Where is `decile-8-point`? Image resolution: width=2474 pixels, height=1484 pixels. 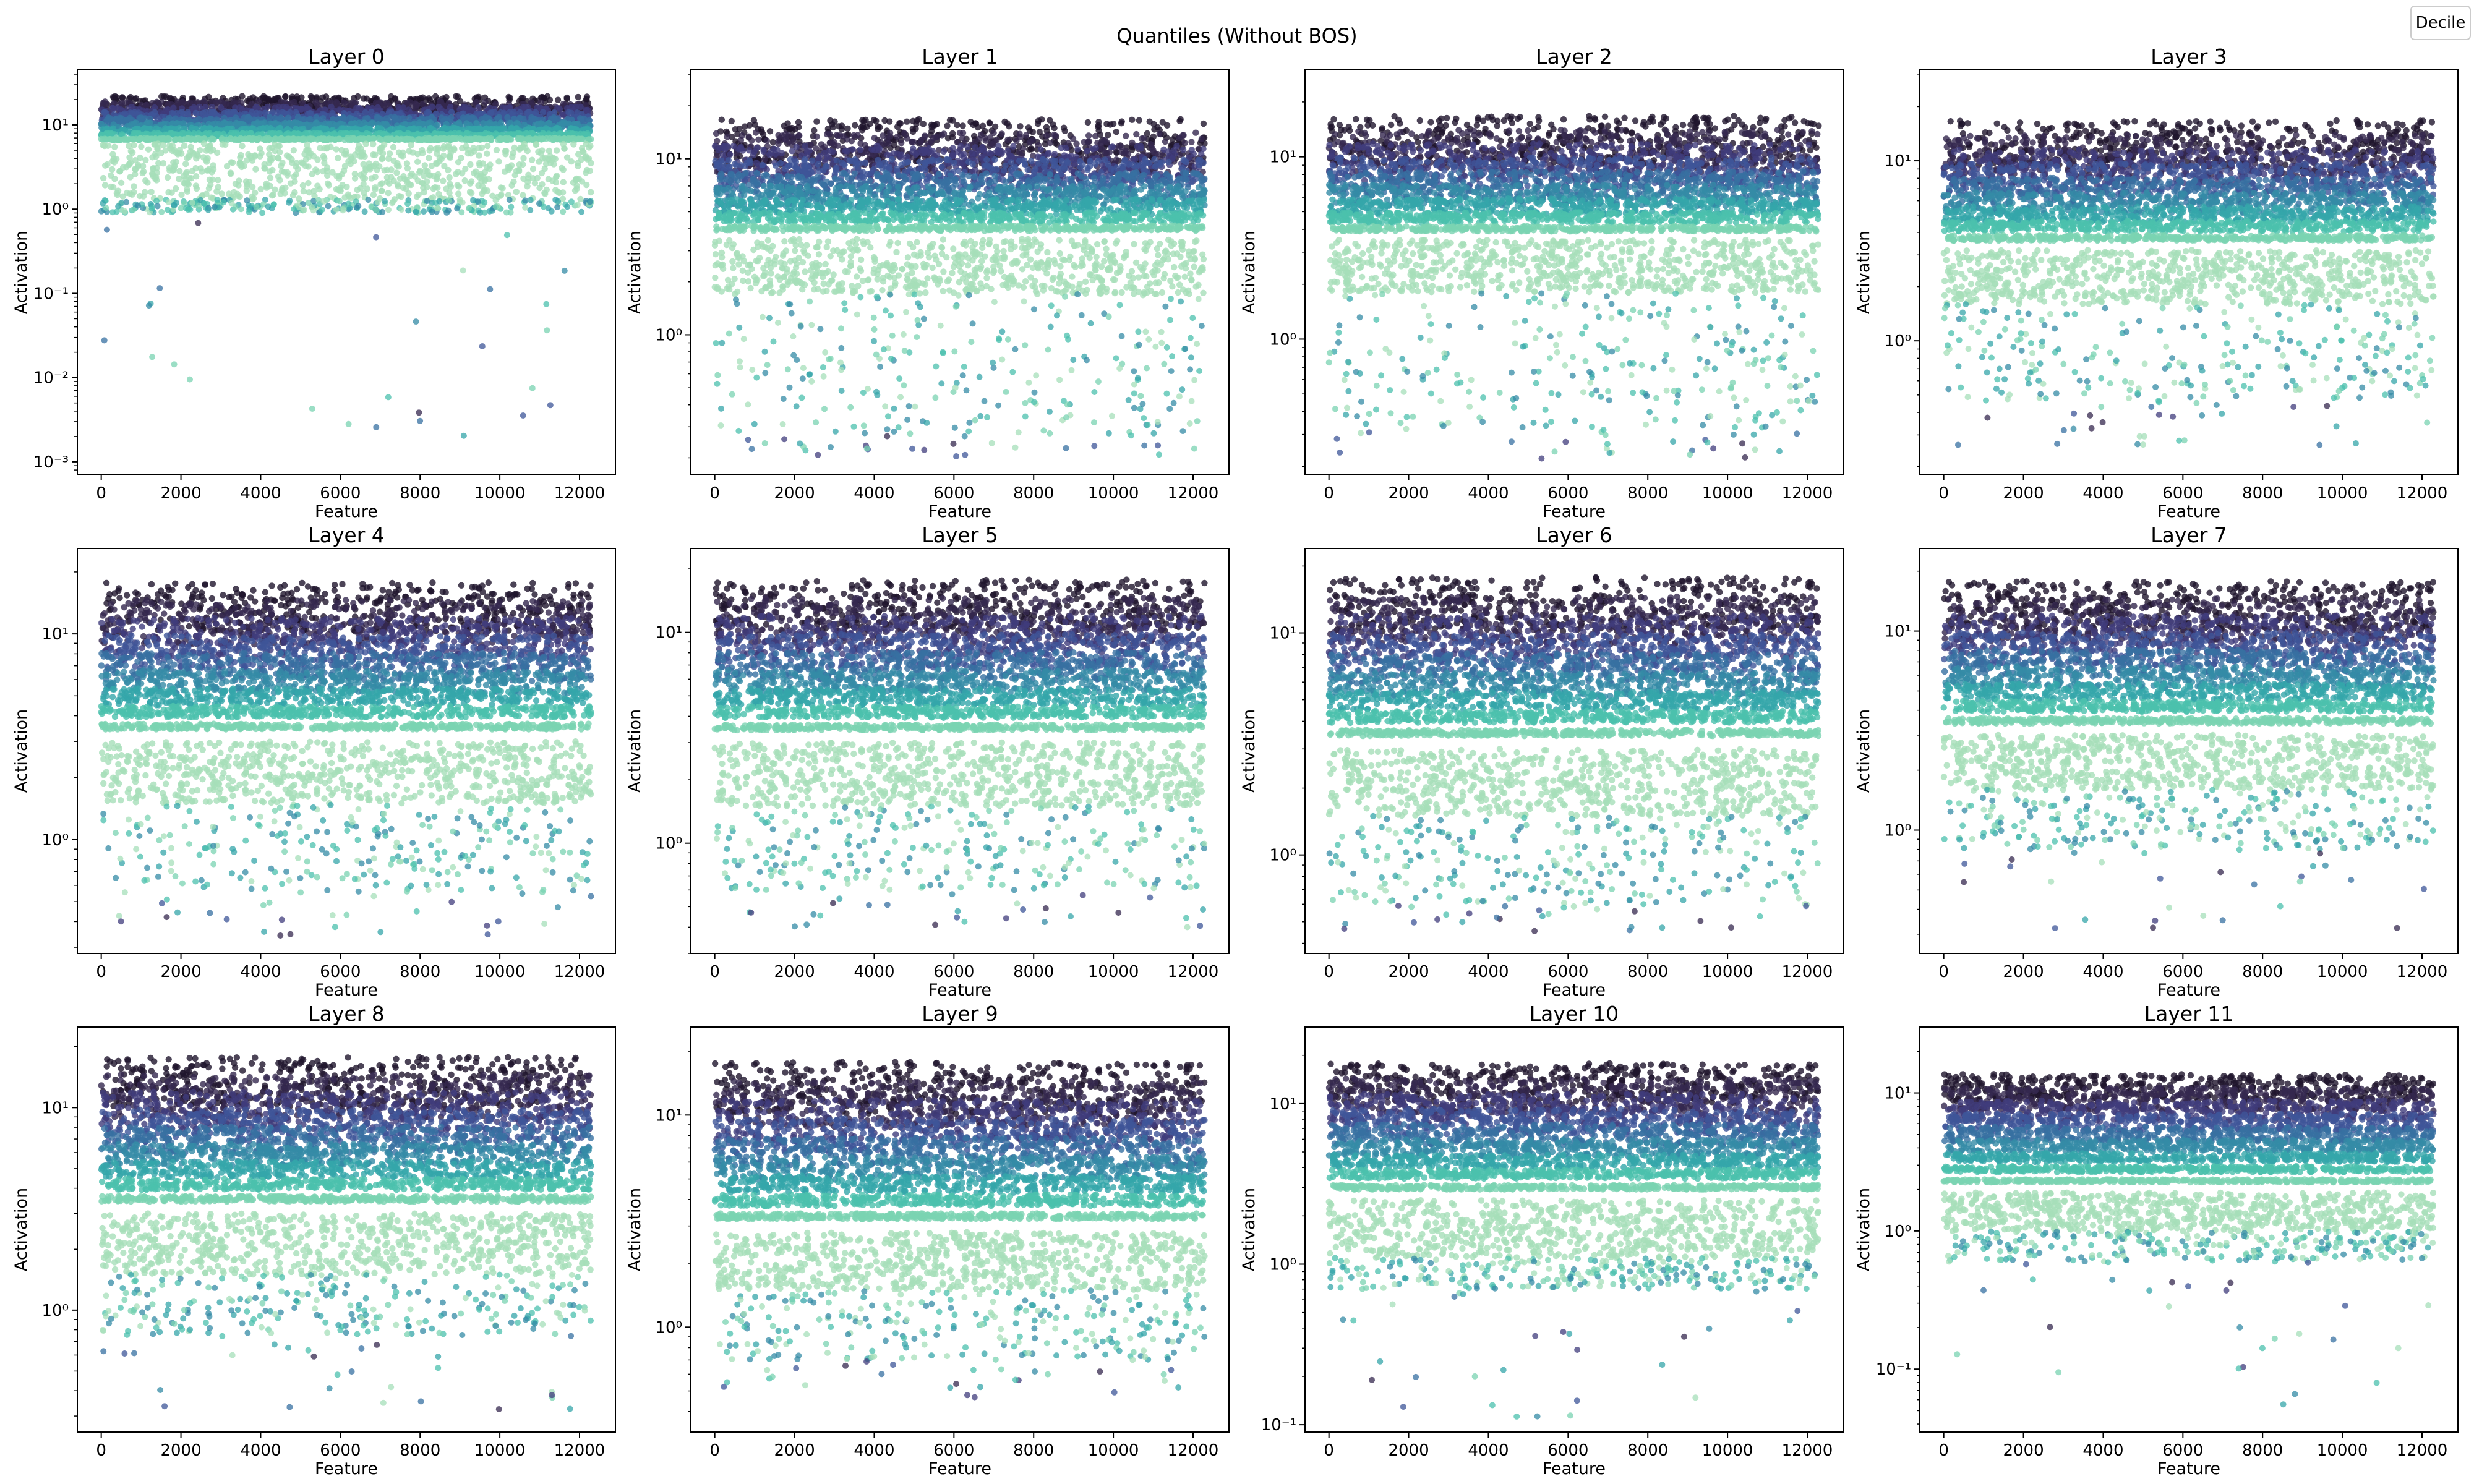 decile-8-point is located at coordinates (205, 107).